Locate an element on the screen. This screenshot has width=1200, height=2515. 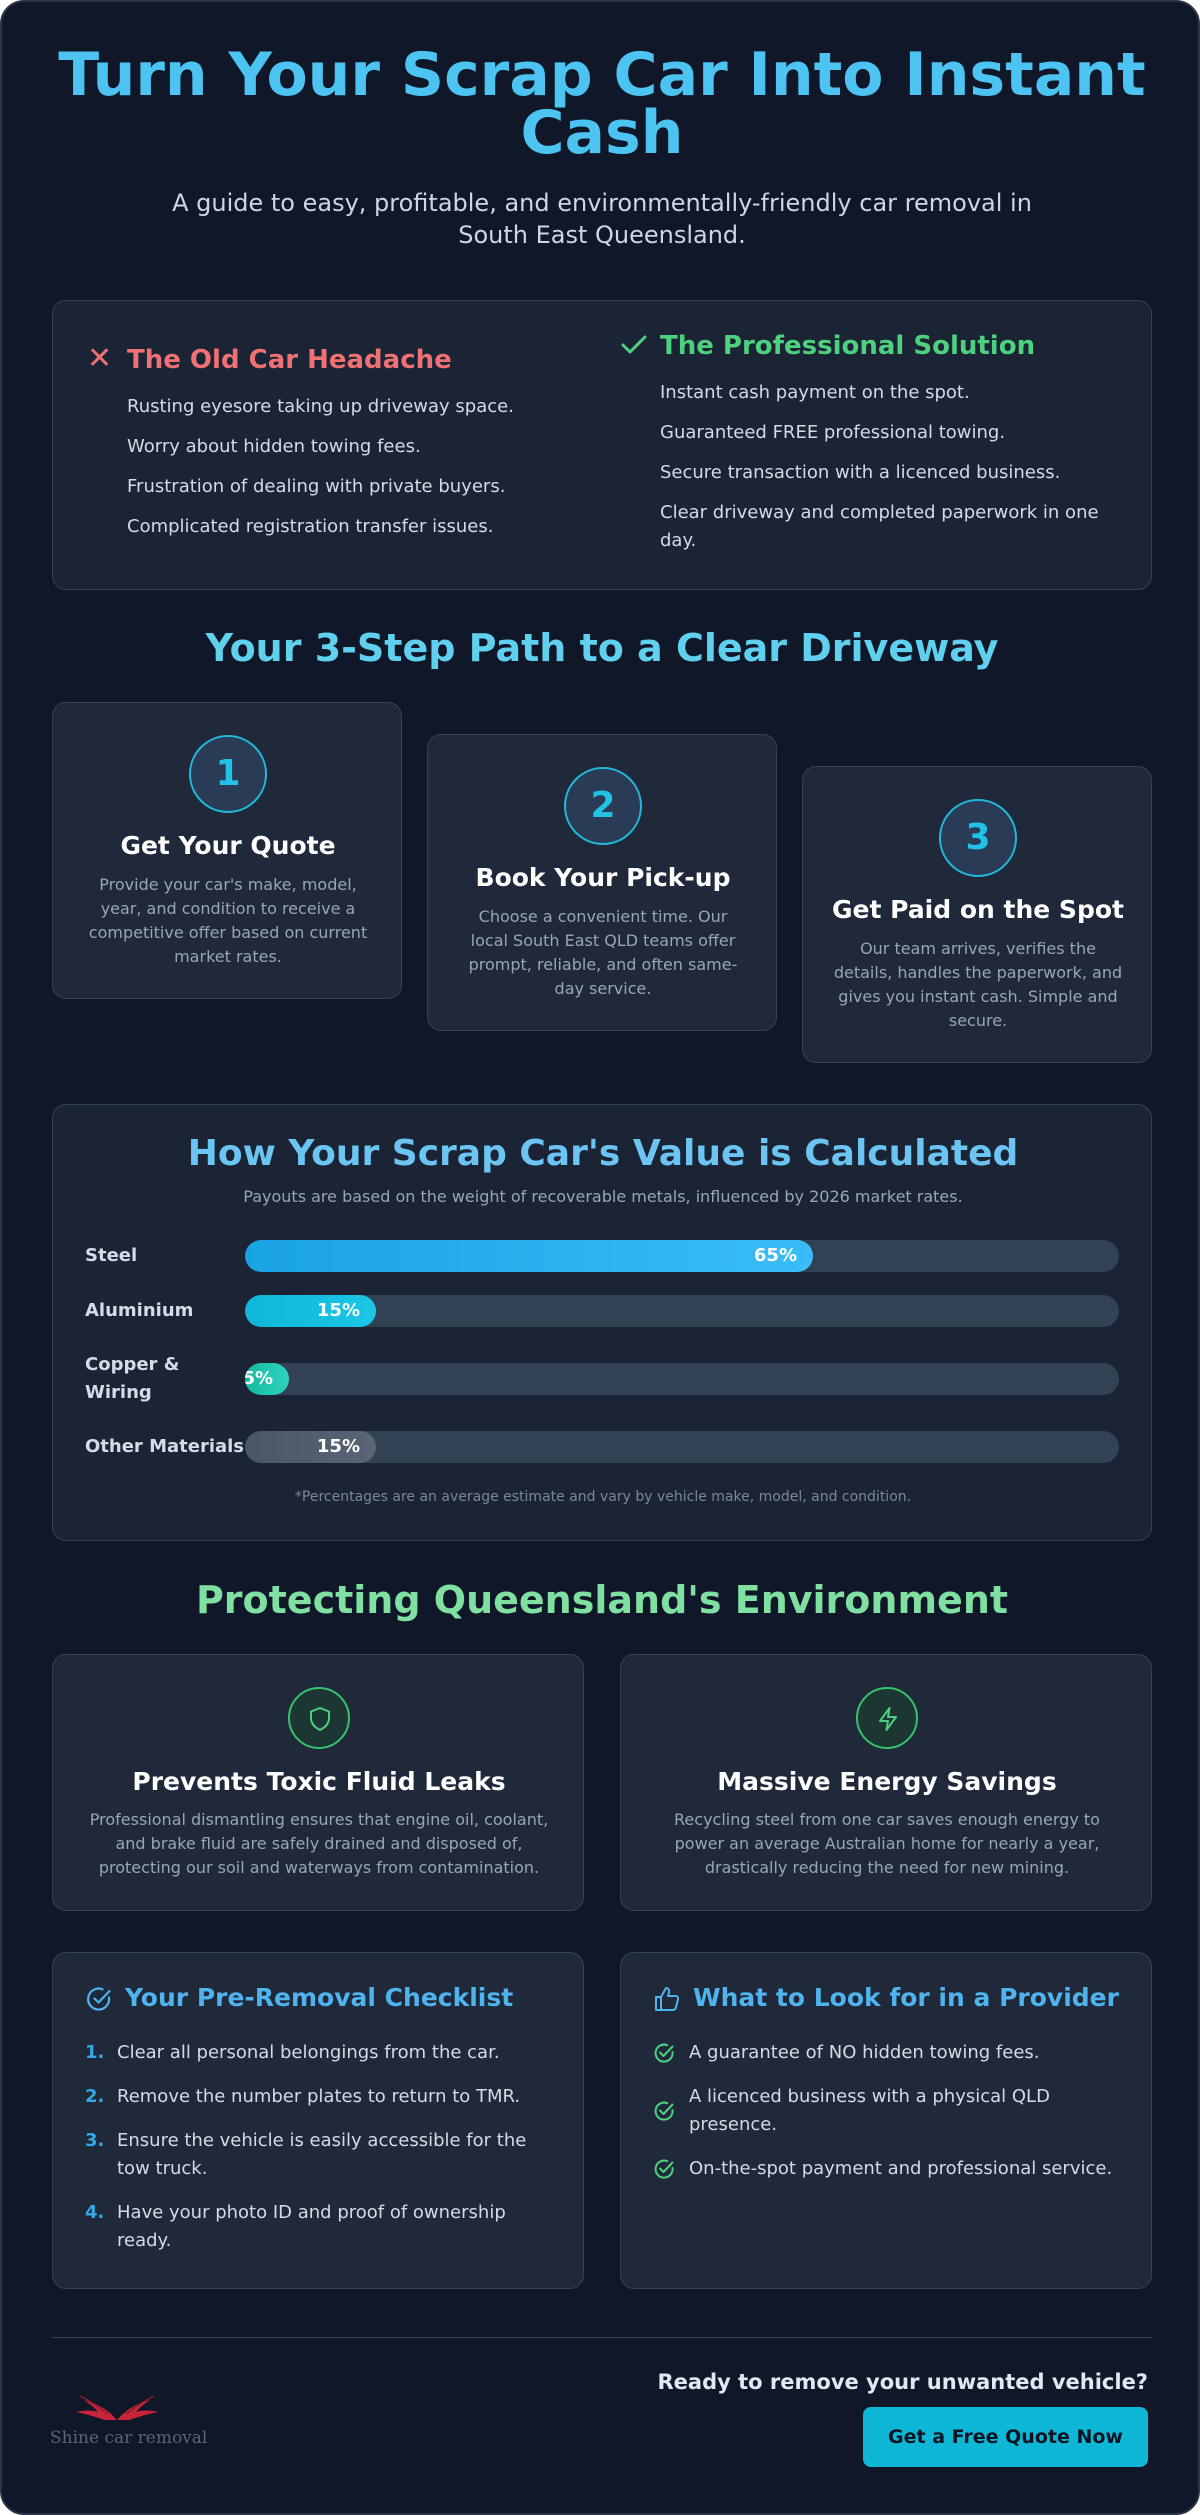
bar-fill-copper-wiring: 5% is located at coordinates (267, 1379).